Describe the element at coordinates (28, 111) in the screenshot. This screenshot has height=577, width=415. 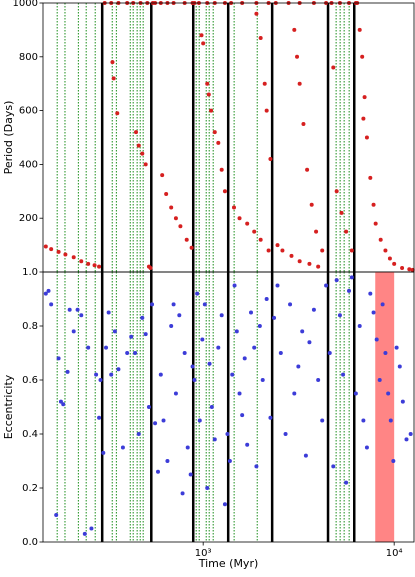
I see `y-tick-label: 600` at that location.